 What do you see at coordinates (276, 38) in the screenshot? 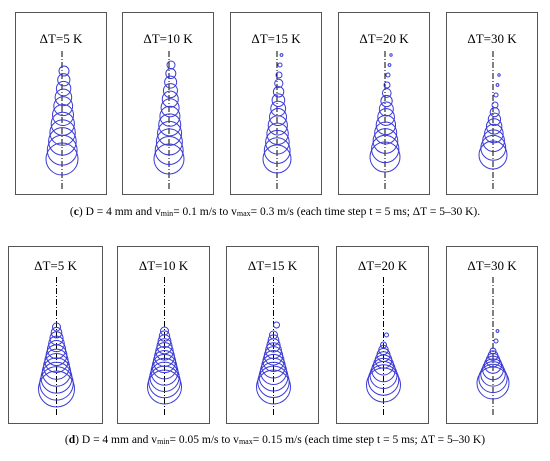
I see `panel-label: ΔT=15 K` at bounding box center [276, 38].